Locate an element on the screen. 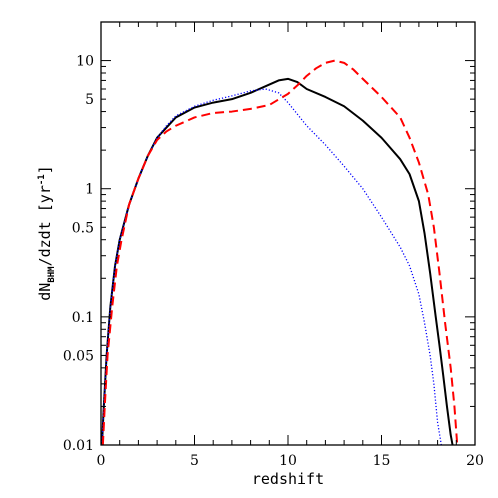 The width and height of the screenshot is (498, 498). y-tick-label: 10 is located at coordinates (85, 62).